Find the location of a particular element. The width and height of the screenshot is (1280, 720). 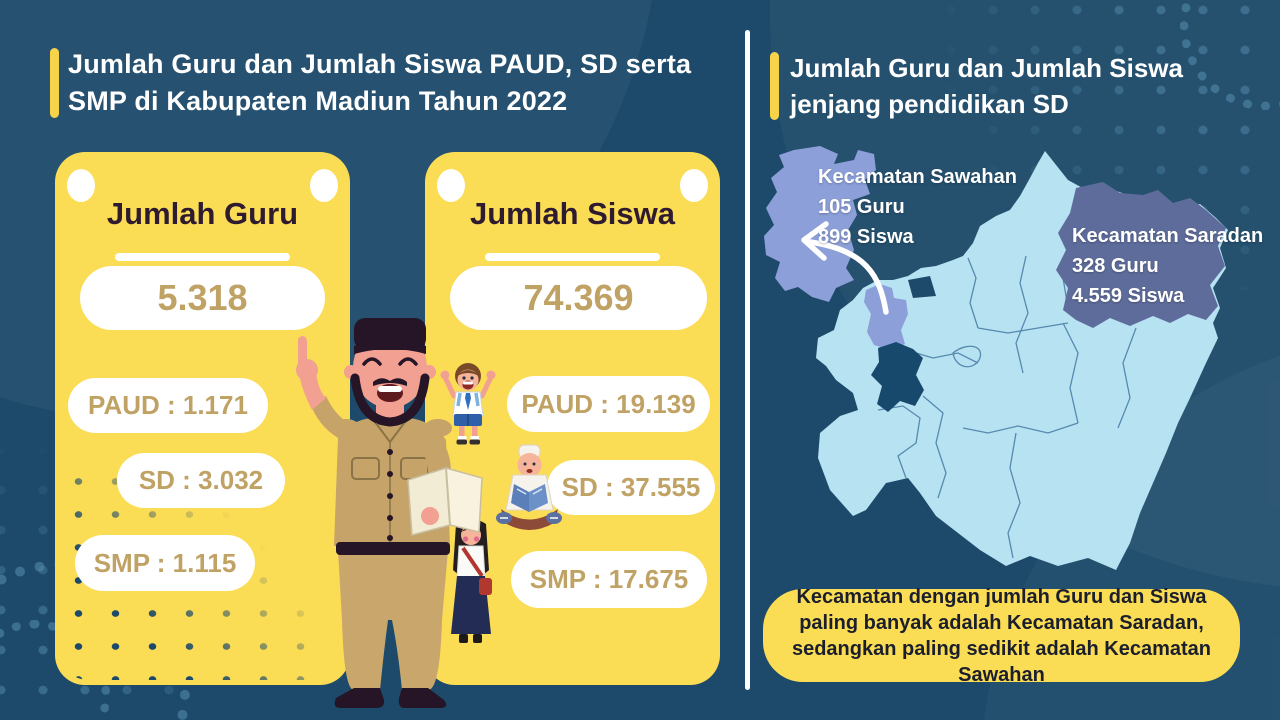

saradan-name: Kecamatan Saradan is located at coordinates (1168, 236).